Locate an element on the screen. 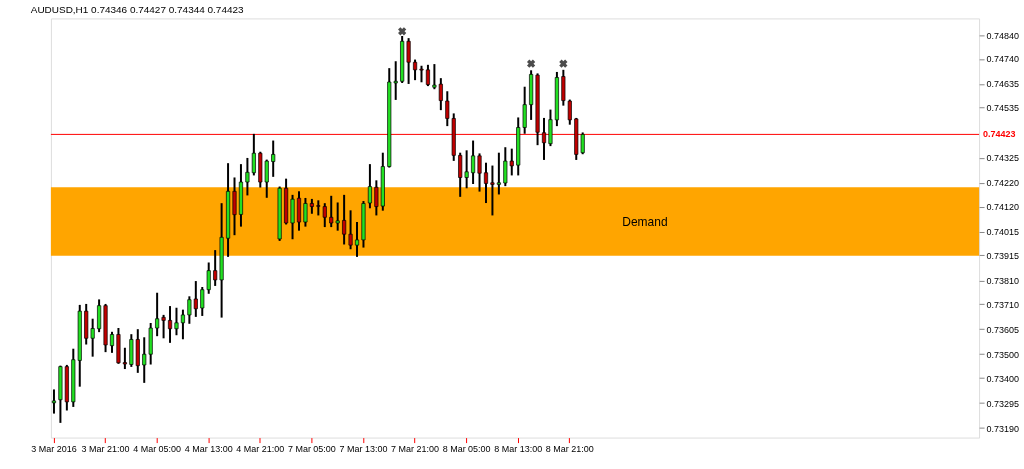 The image size is (1024, 469). x-tick-label: 8 Mar 05:00 is located at coordinates (466, 449).